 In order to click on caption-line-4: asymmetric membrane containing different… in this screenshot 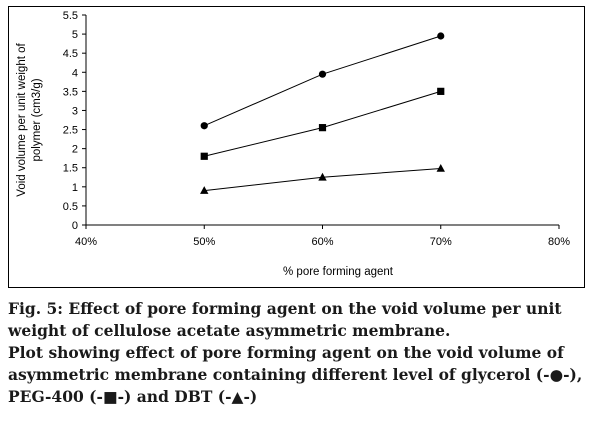, I will do `click(295, 374)`.